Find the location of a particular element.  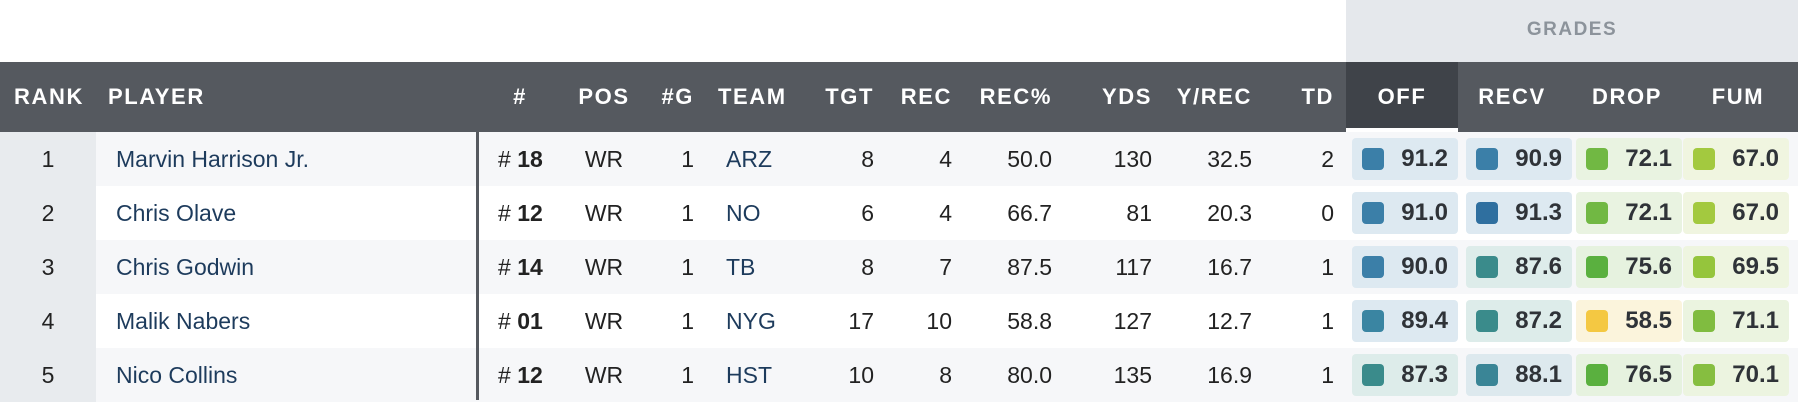

col-header-team: TEAM is located at coordinates (752, 96).